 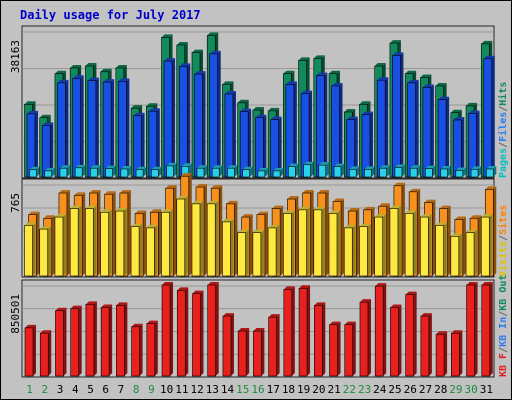 I want to click on bar-pages-day-10-side, so click(x=175, y=169).